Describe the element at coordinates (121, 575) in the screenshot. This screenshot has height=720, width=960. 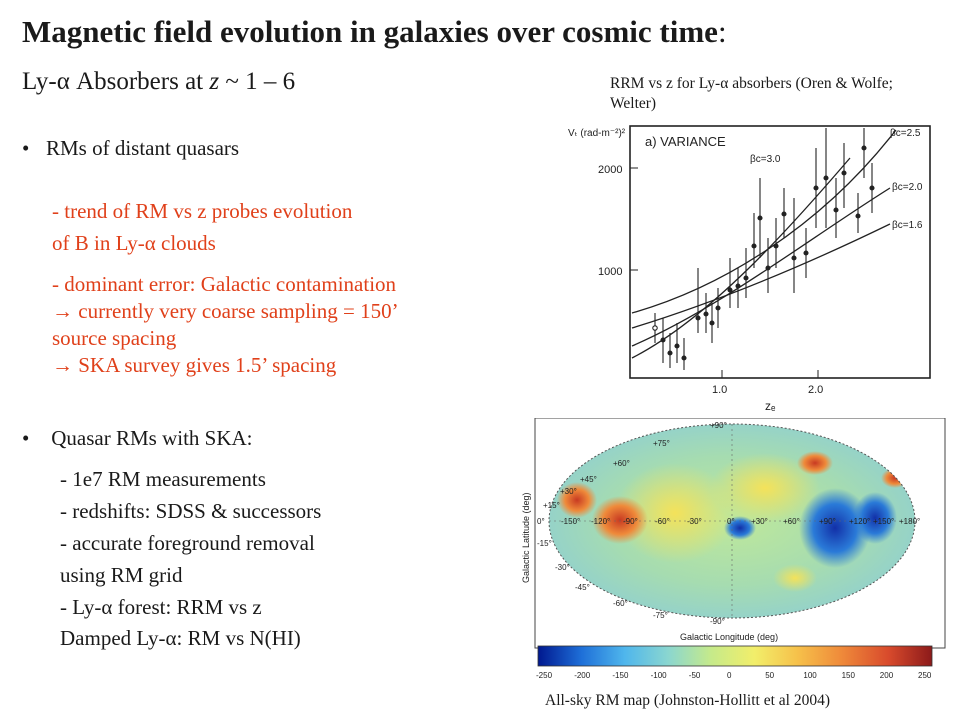
I see `sub-line: using RM grid` at that location.